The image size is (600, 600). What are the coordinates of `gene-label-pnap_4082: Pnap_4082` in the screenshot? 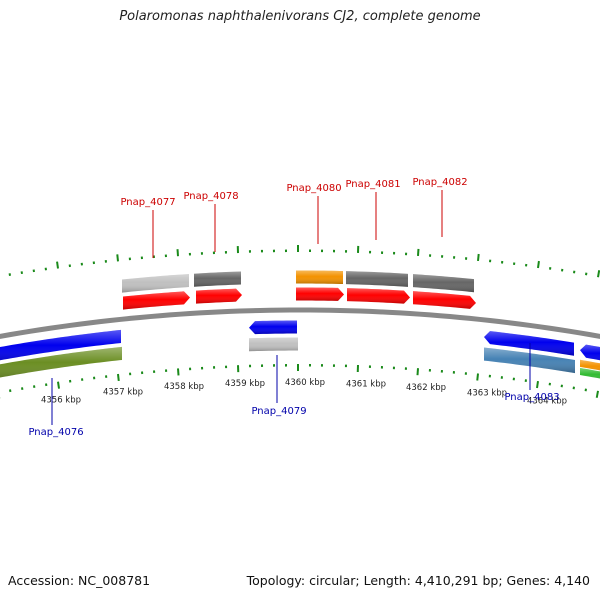 It's located at (439, 182).